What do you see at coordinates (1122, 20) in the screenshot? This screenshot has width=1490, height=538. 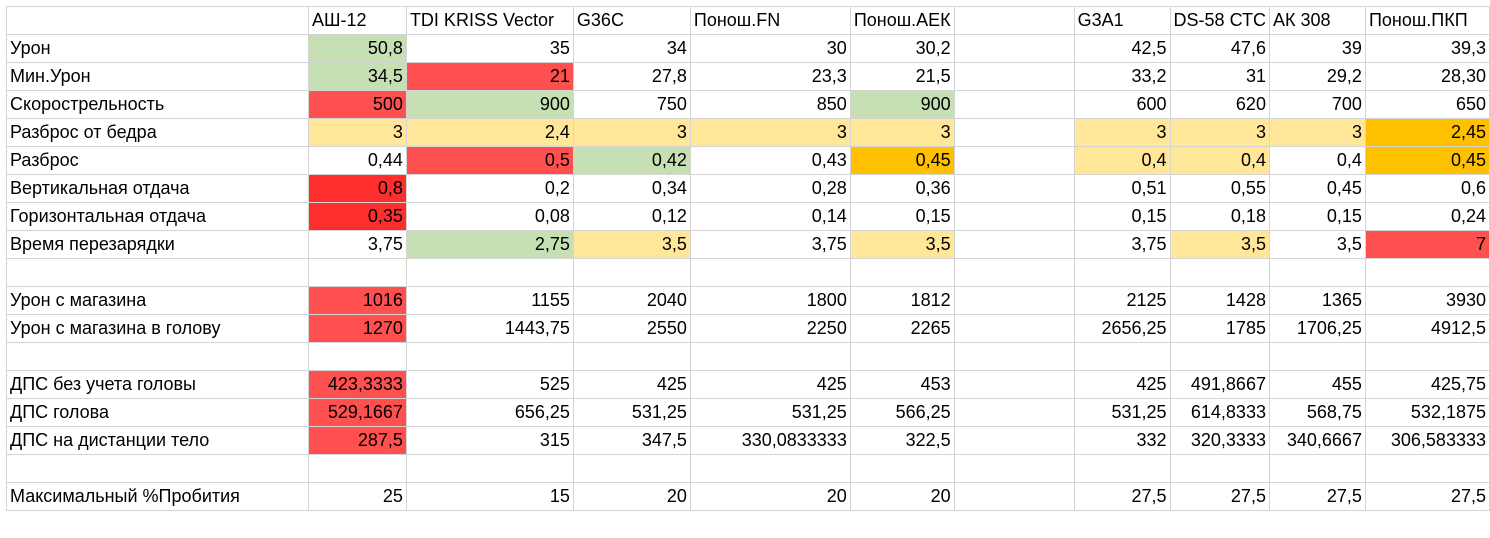 I see `header-cell: G3A1` at bounding box center [1122, 20].